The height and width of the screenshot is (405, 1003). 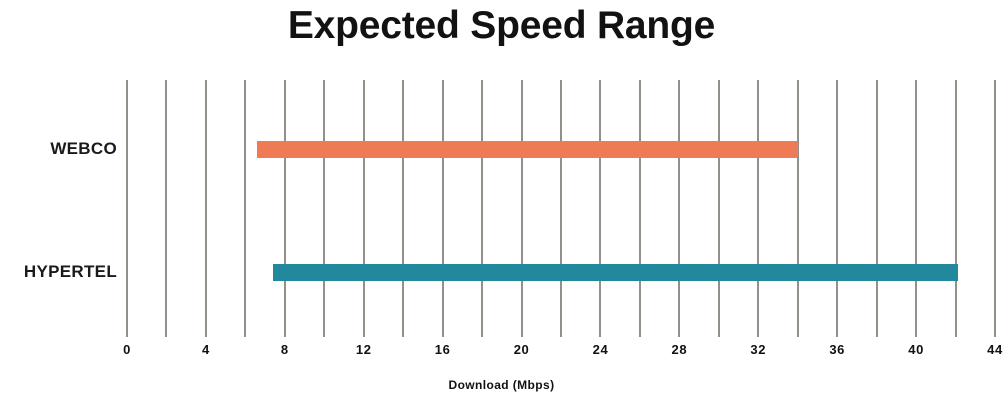 I want to click on x-tick-label: 0, so click(x=127, y=349).